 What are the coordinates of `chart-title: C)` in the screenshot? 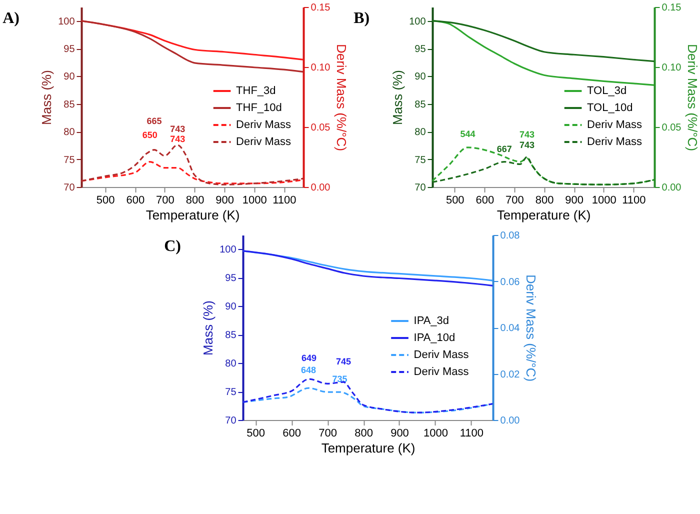 It's located at (172, 246).